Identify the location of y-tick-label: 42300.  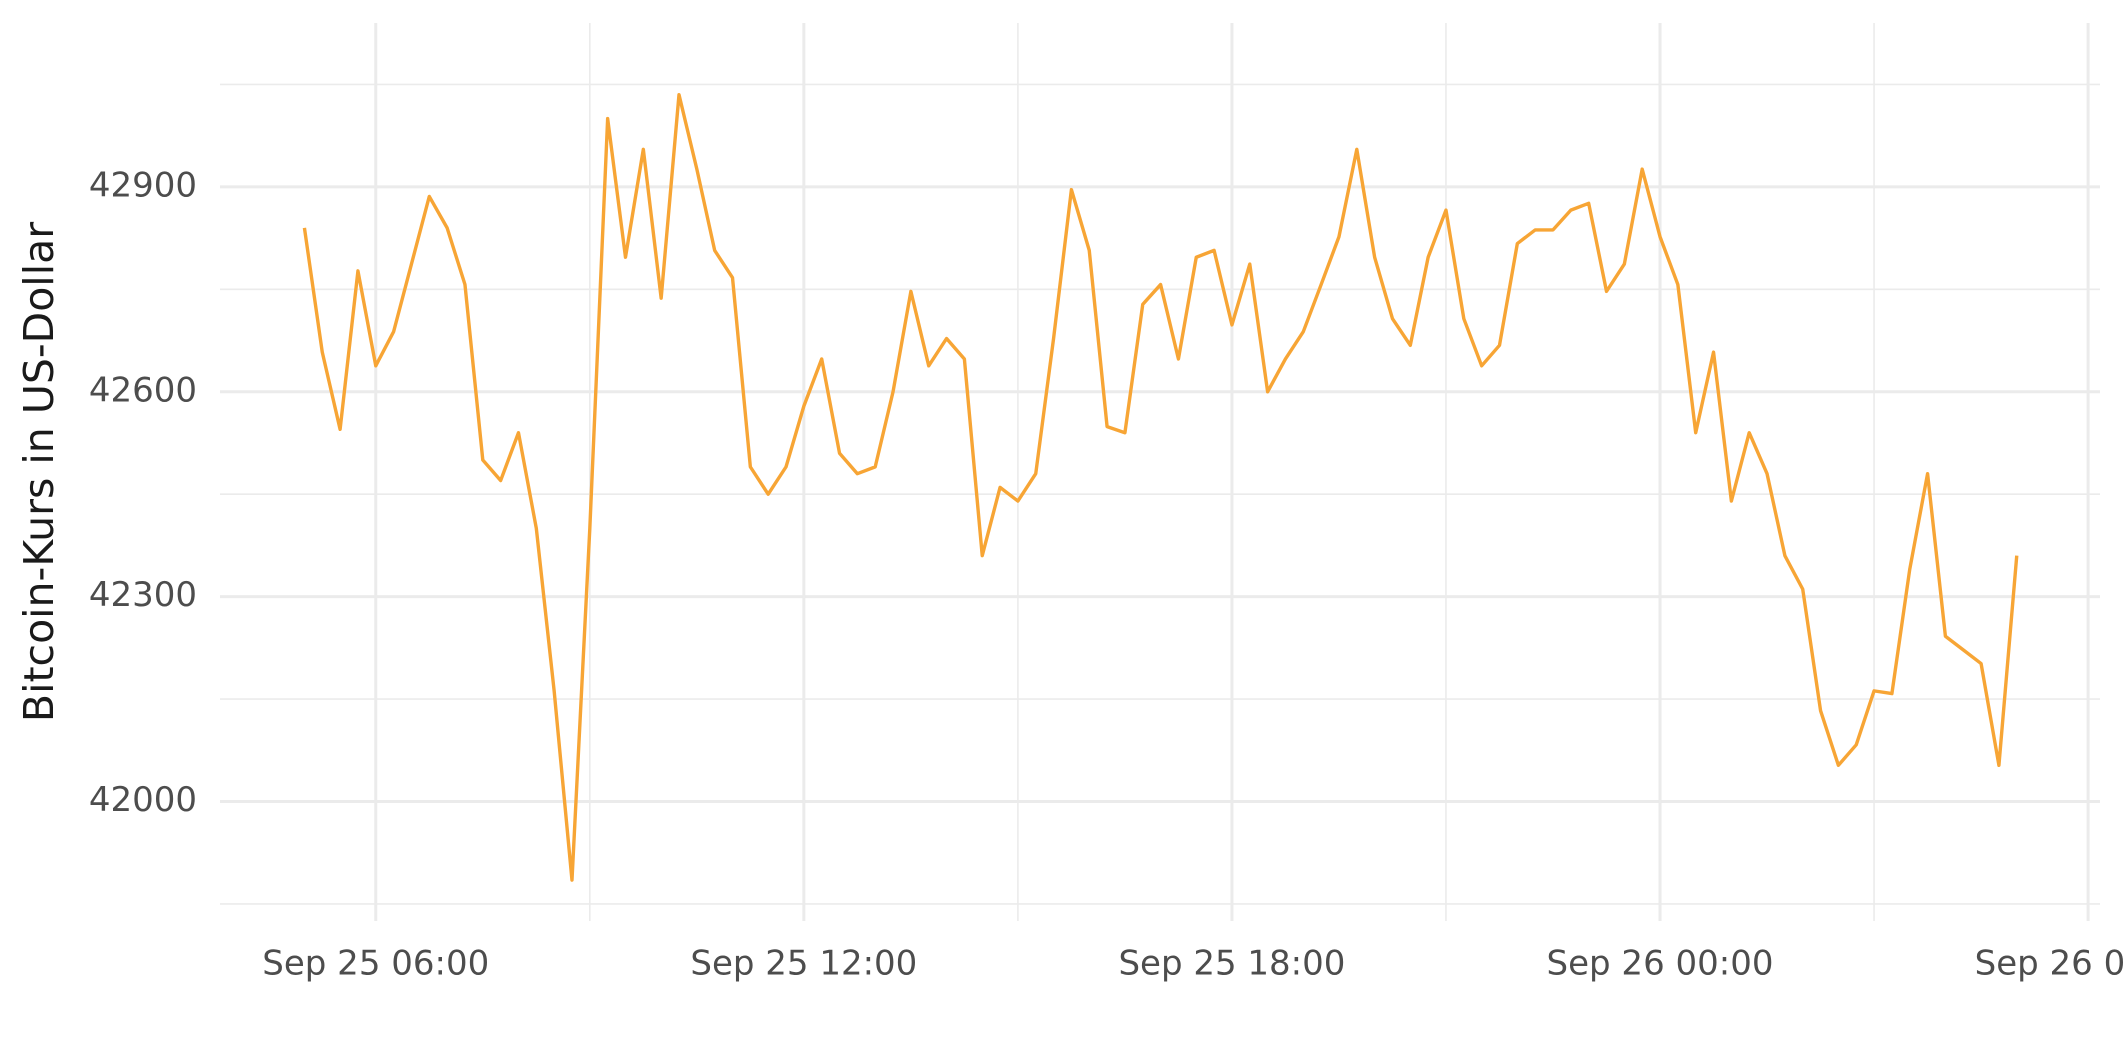
(143, 595).